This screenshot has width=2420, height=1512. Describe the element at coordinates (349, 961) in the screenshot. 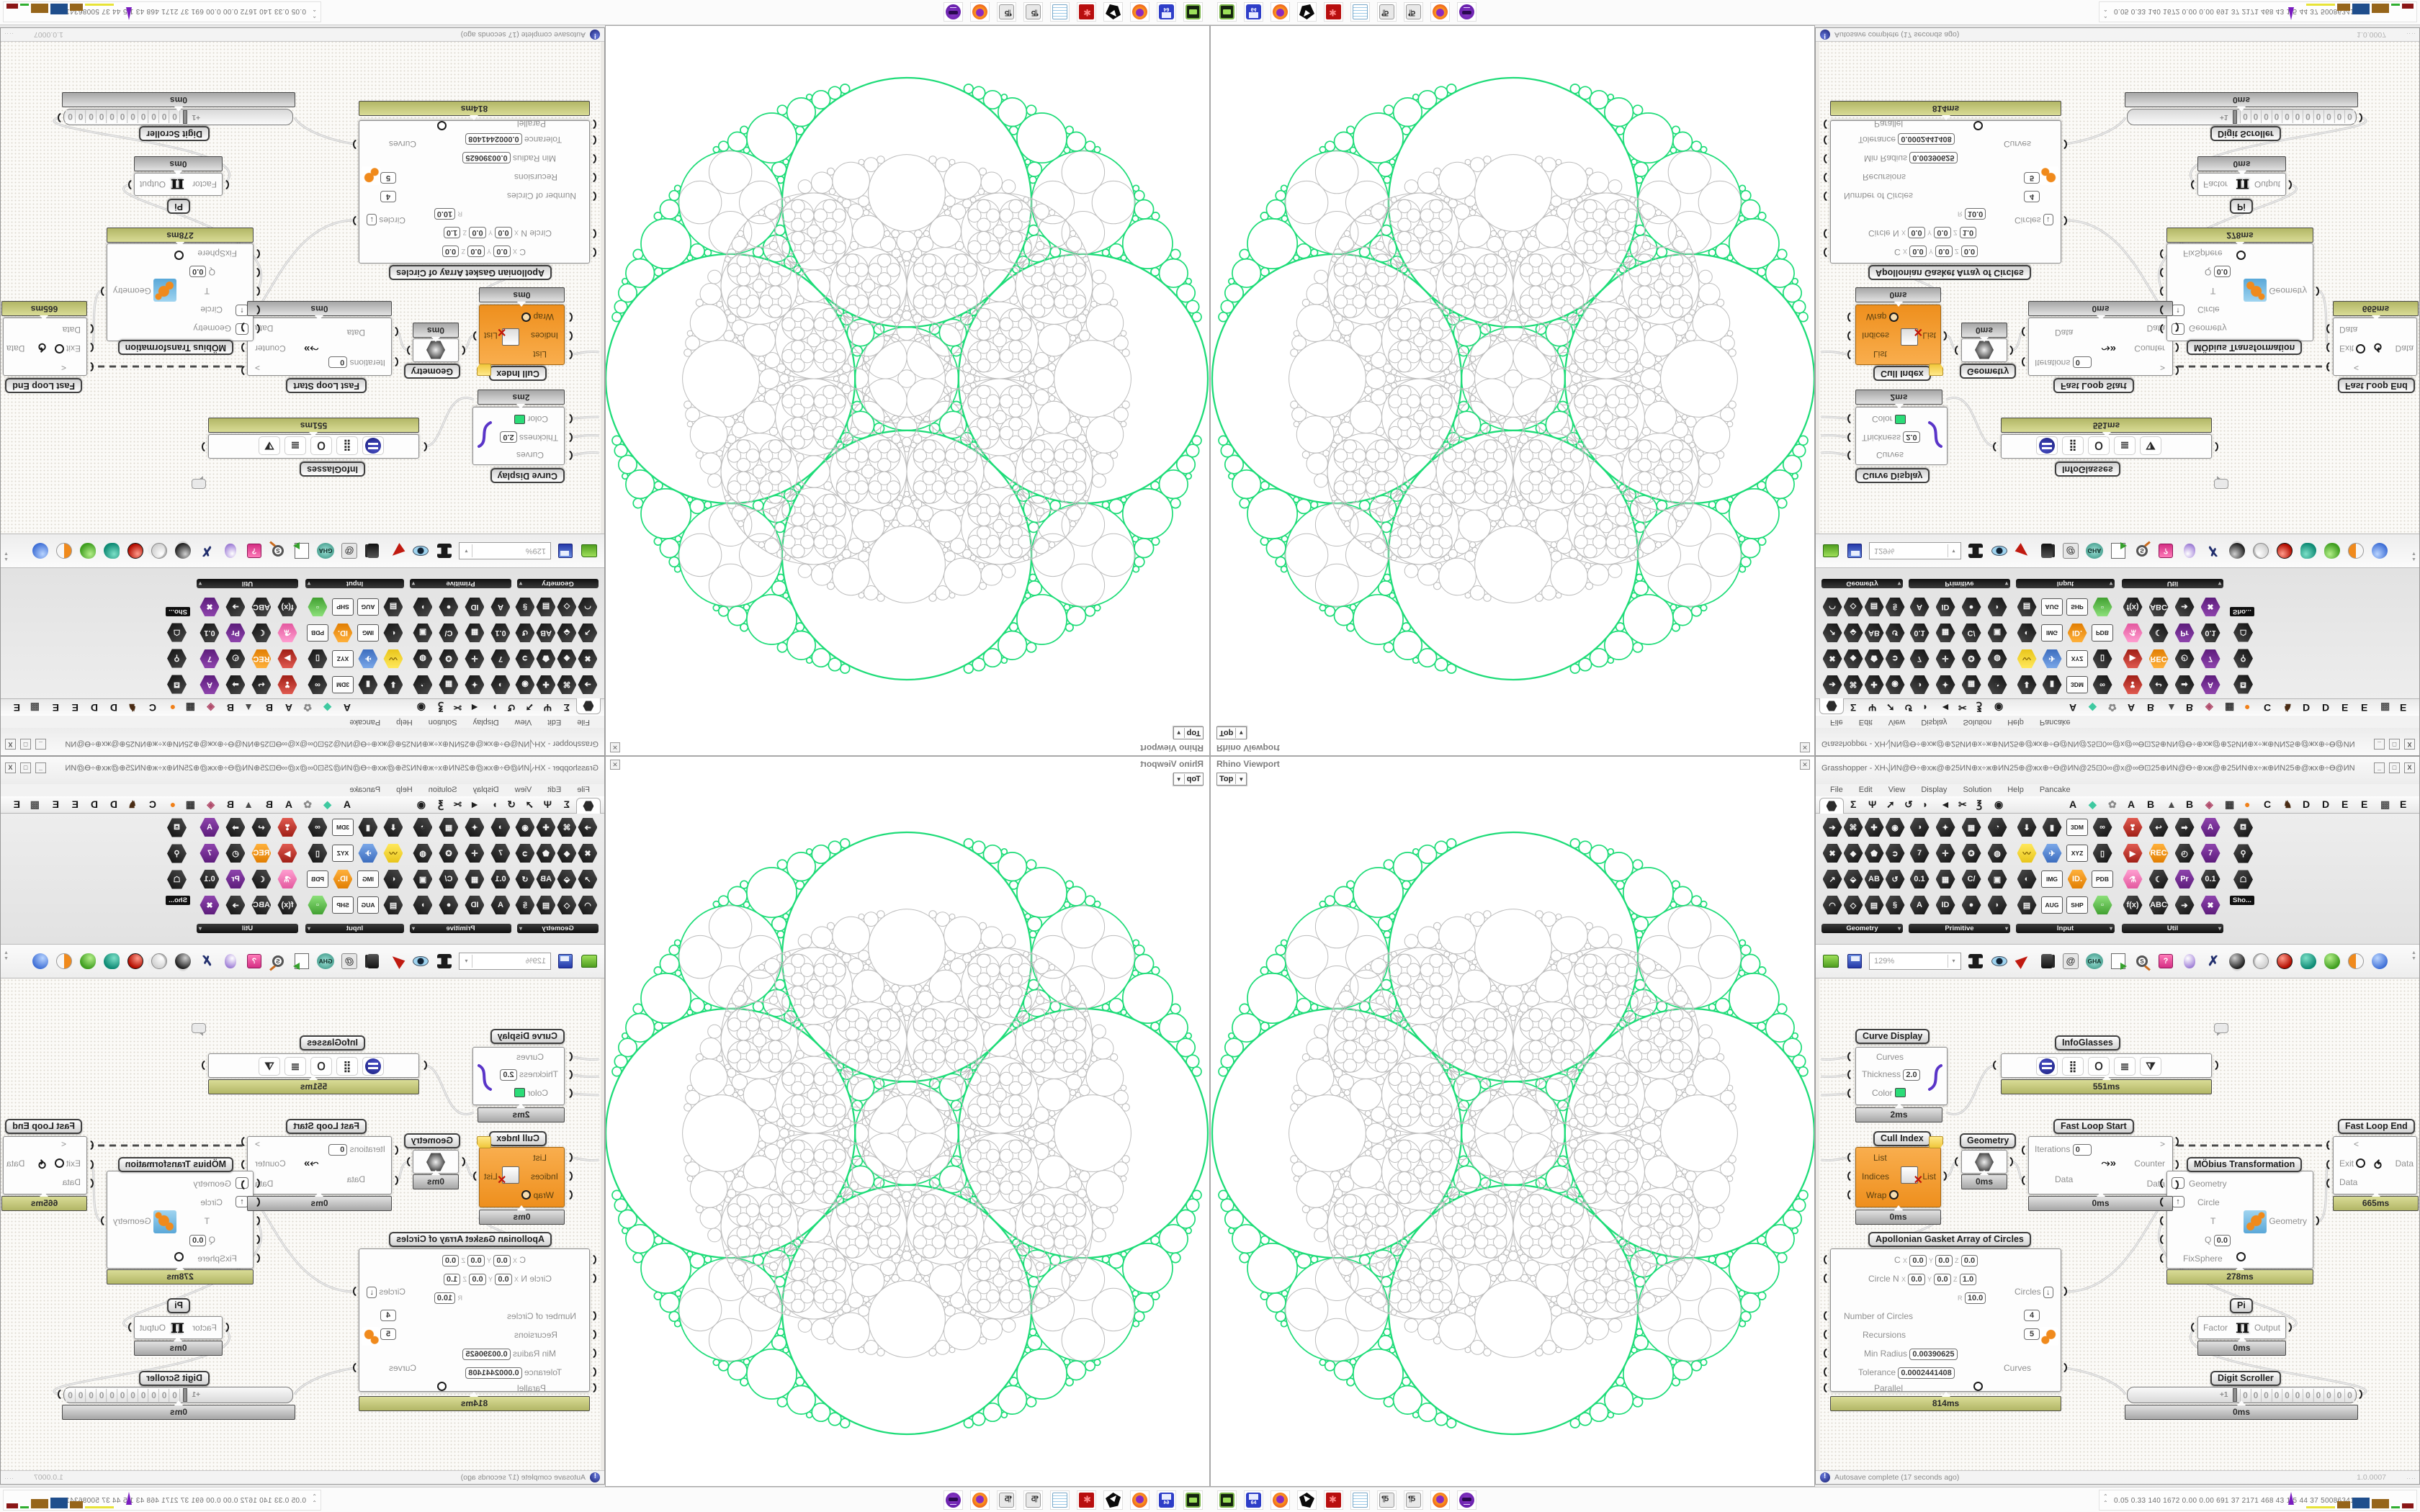

I see `at-tag-button: @` at that location.